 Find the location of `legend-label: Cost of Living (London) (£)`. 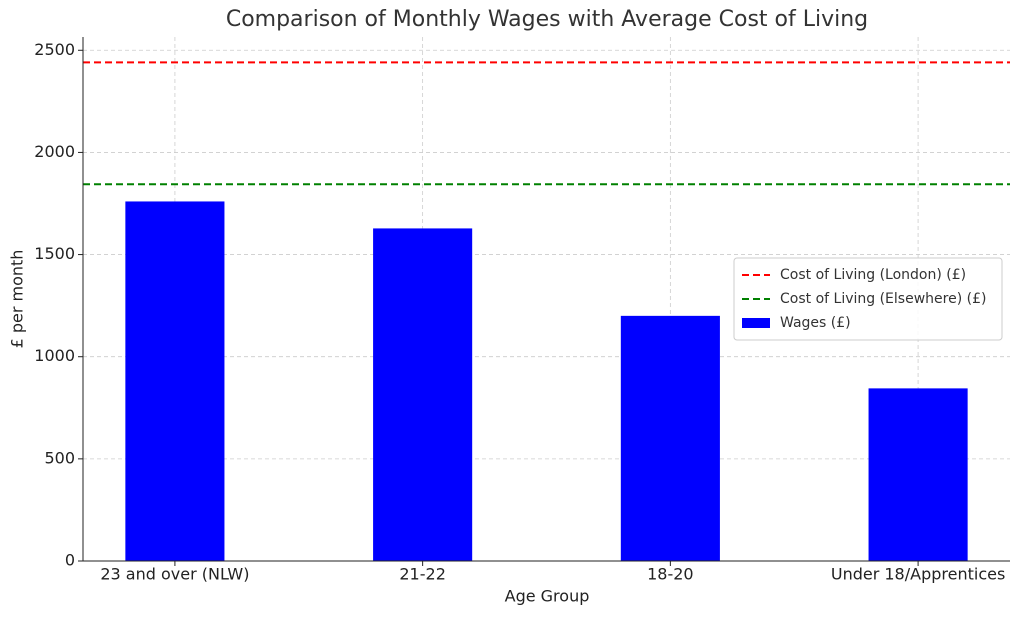

legend-label: Cost of Living (London) (£) is located at coordinates (873, 275).